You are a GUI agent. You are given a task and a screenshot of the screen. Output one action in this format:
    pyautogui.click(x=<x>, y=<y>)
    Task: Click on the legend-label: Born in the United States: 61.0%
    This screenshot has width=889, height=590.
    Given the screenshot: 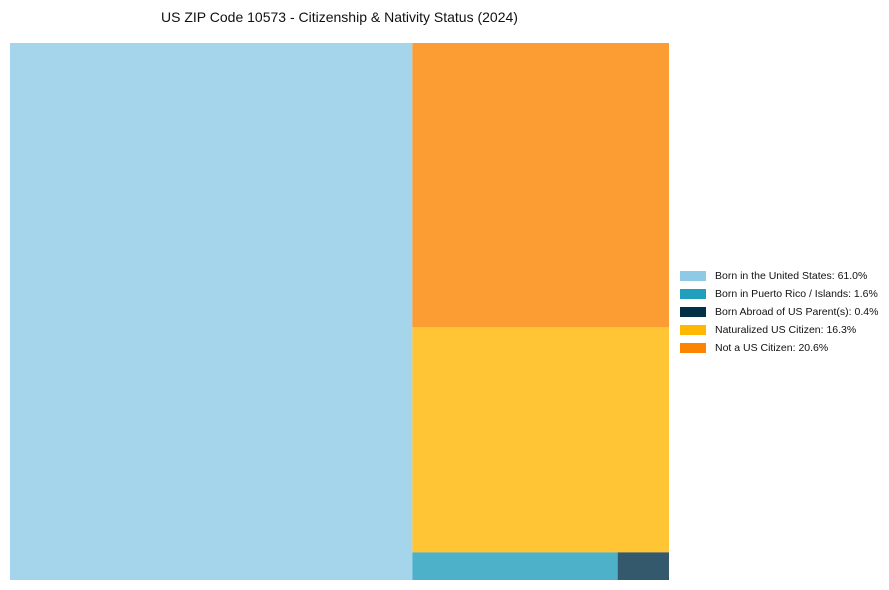 What is the action you would take?
    pyautogui.click(x=791, y=276)
    